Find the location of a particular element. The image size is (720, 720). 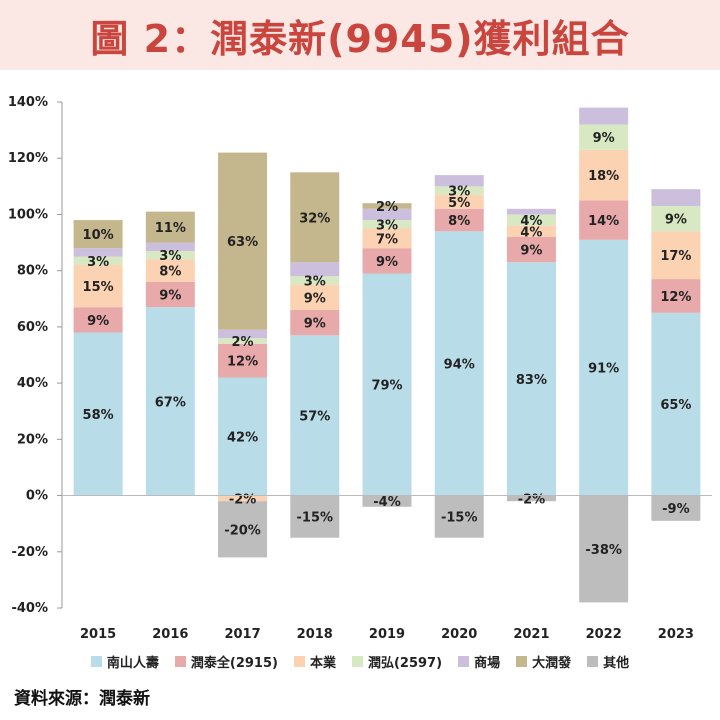

y-tick-label: 100% is located at coordinates (28, 214).